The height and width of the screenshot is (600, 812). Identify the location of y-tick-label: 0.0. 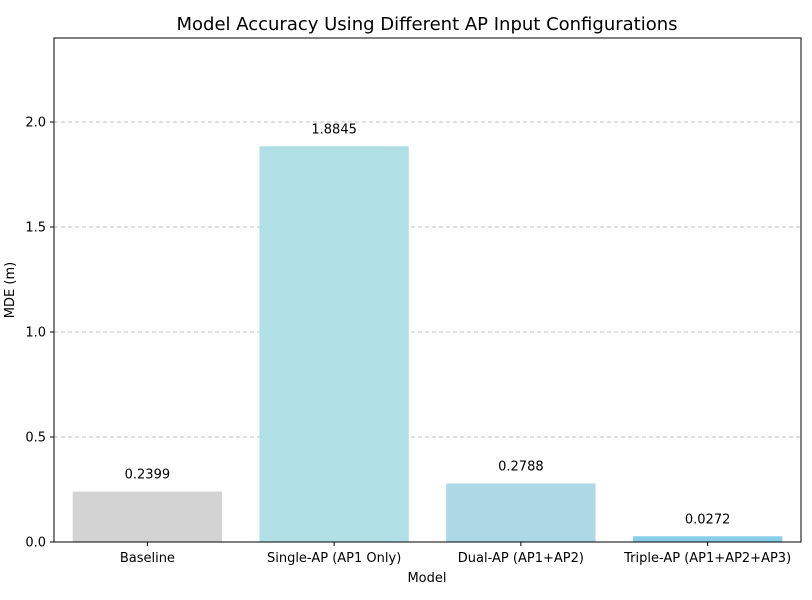
(35, 543).